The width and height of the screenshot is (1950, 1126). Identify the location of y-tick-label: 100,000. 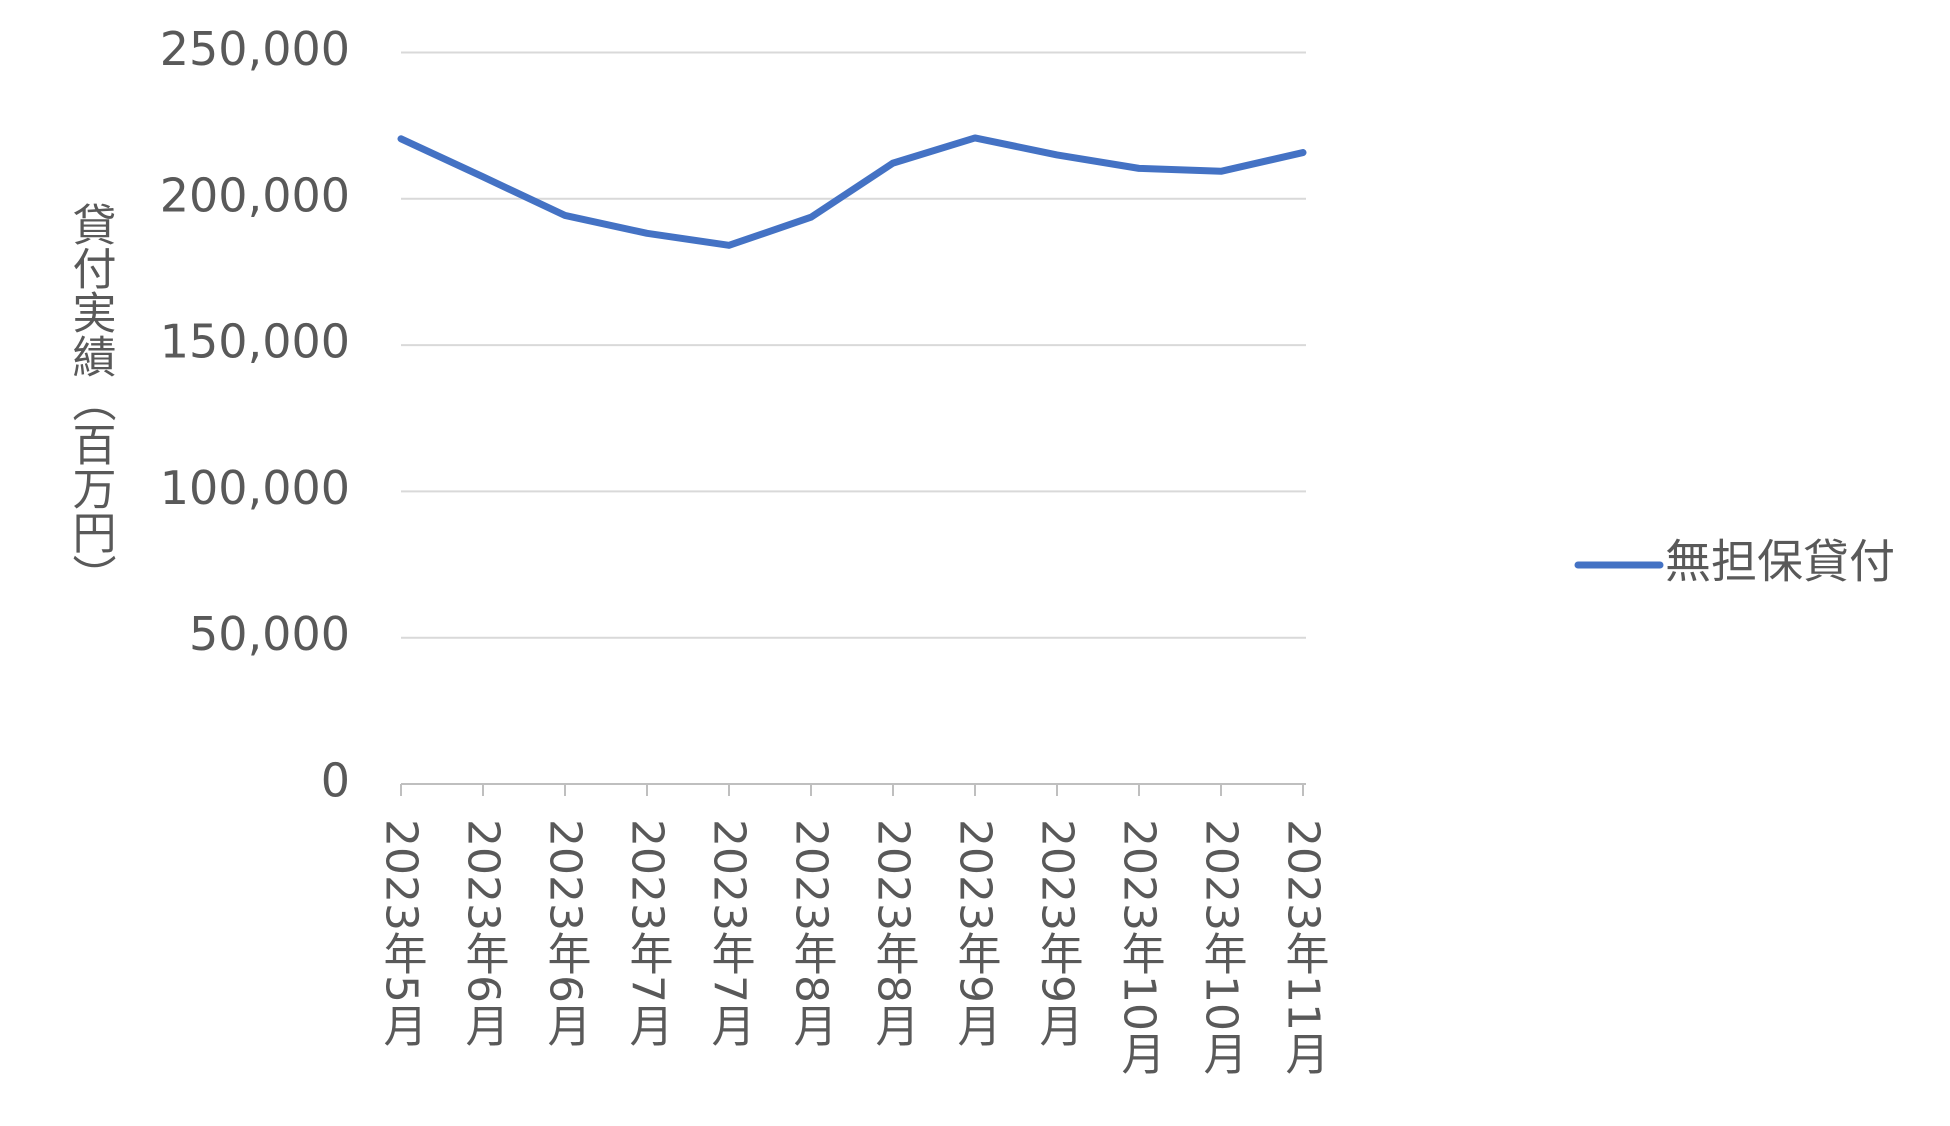
(255, 488).